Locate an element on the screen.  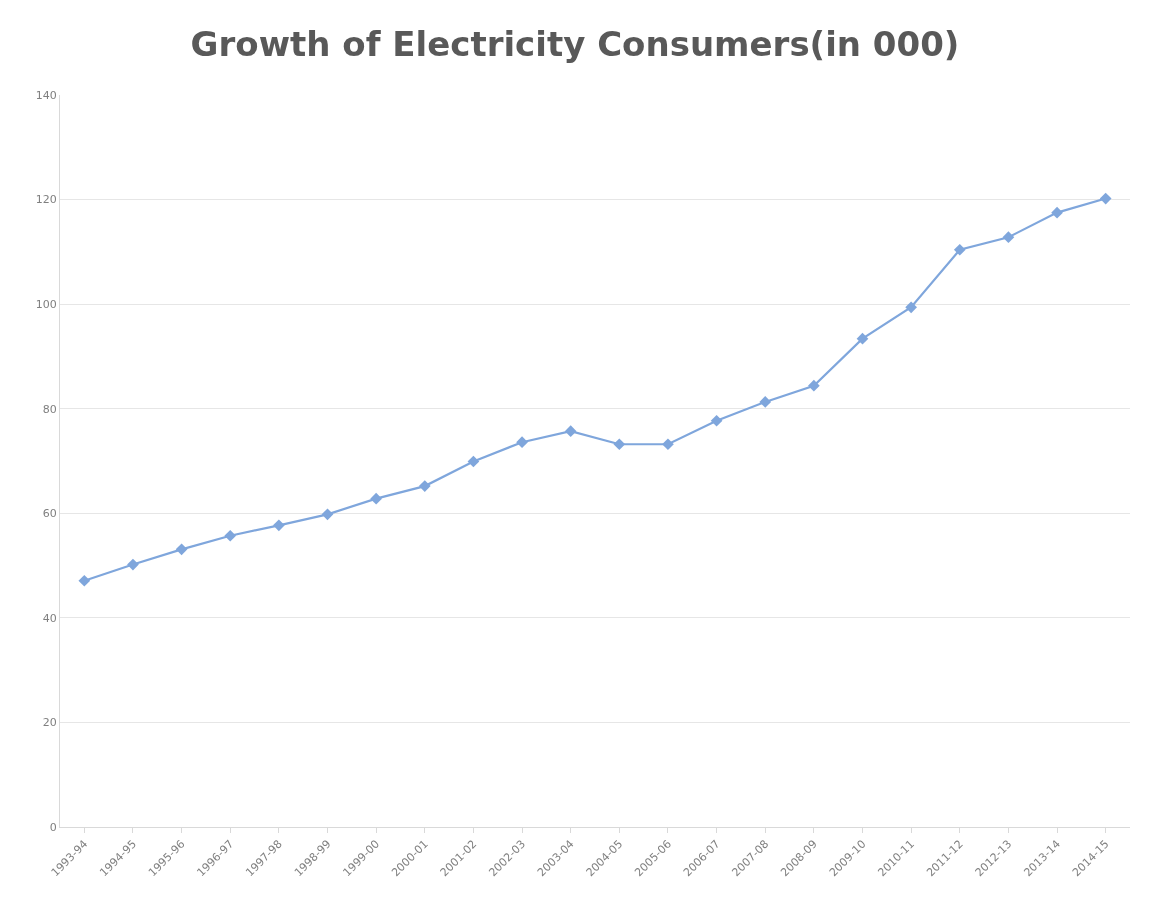
y-tick-label: 100 is located at coordinates (46, 304).